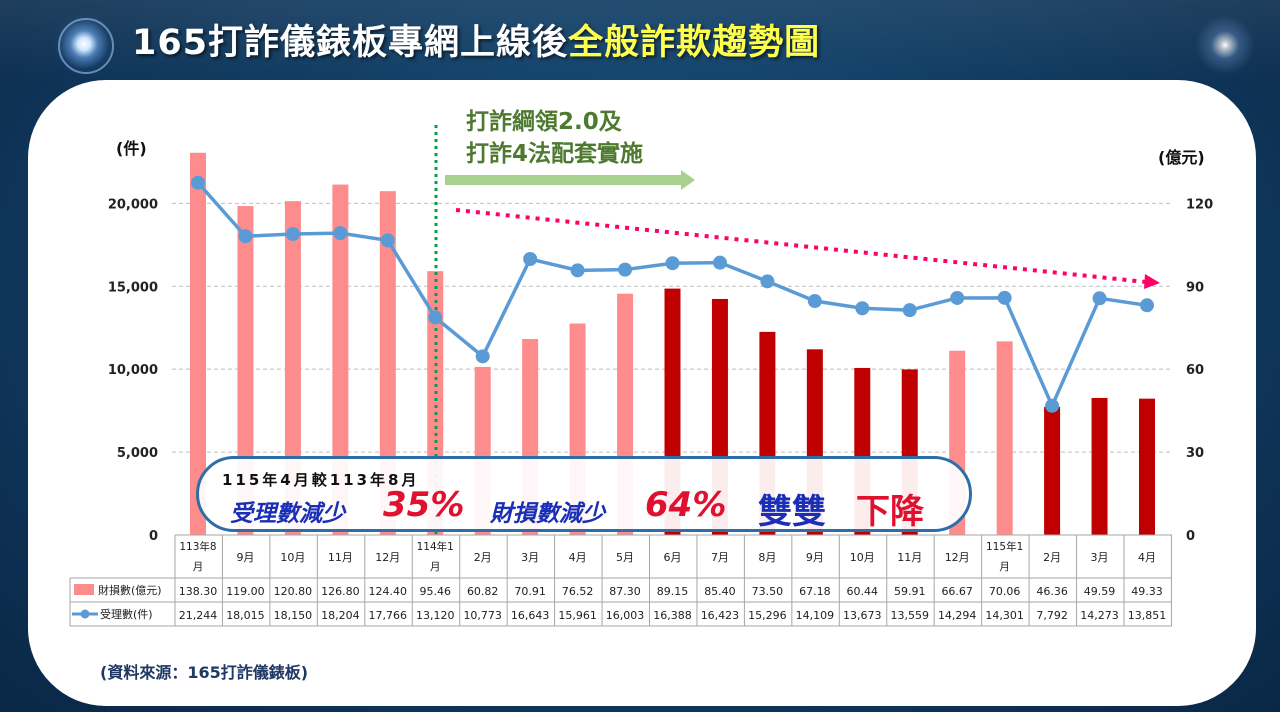 This screenshot has width=1280, height=712. What do you see at coordinates (688, 180) in the screenshot?
I see `policy-arrow-icon` at bounding box center [688, 180].